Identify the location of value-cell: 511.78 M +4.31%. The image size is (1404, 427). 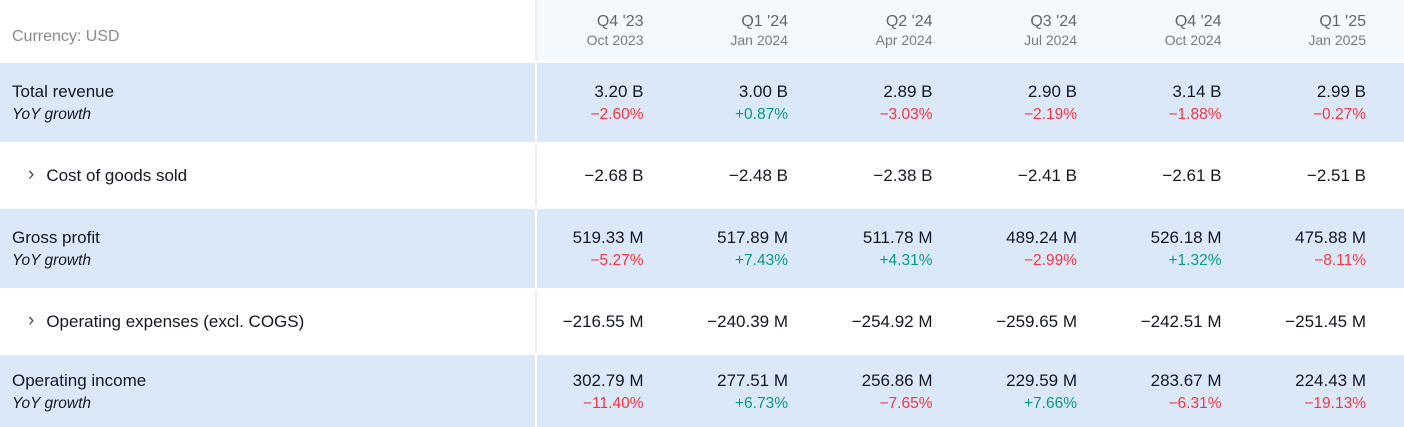
(898, 248).